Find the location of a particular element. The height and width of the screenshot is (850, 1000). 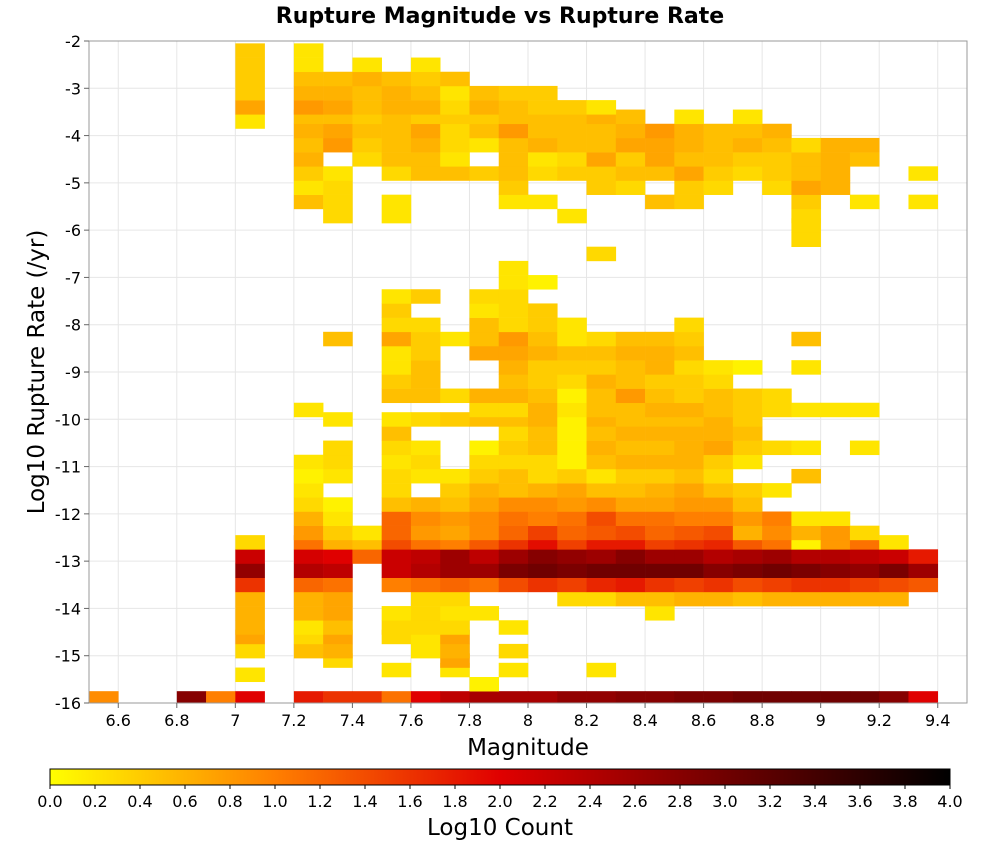

y-tick-label: -4 is located at coordinates (73, 136).